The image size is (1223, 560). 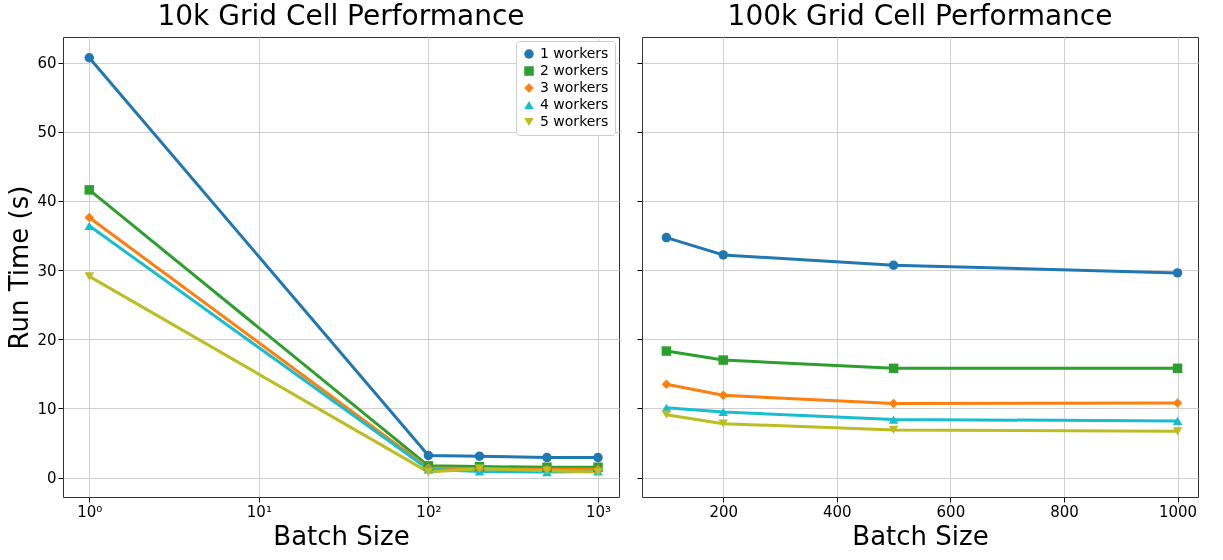 What do you see at coordinates (47, 270) in the screenshot?
I see `y-tick-label: 30` at bounding box center [47, 270].